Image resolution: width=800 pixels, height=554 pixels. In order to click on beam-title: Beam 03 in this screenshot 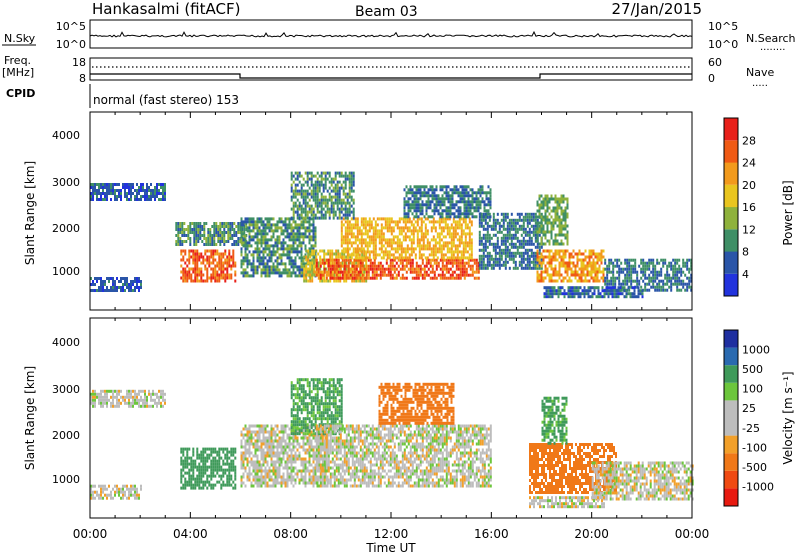, I will do `click(386, 12)`.